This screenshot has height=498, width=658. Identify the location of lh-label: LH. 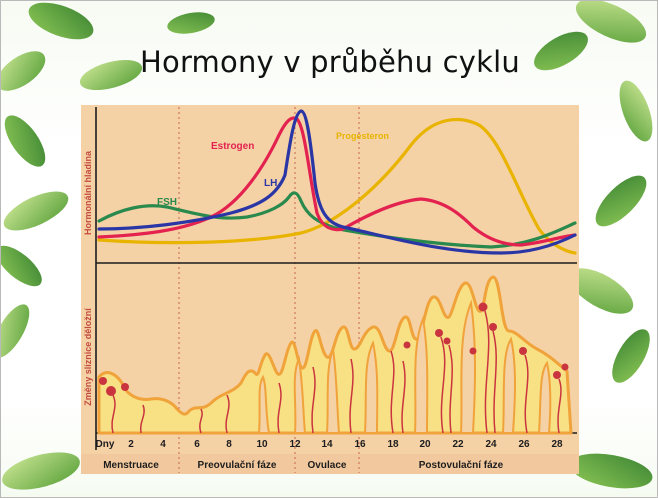
(270, 183).